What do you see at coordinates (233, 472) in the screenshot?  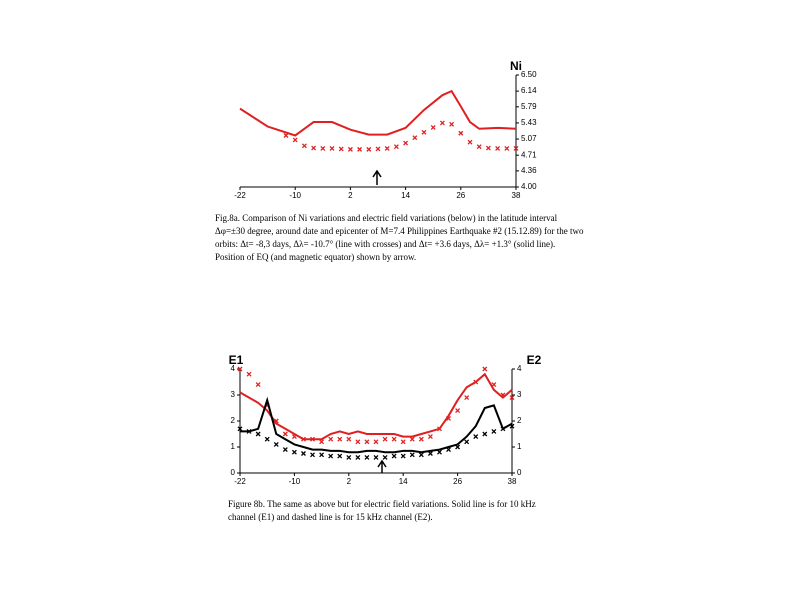 I see `y-tick-label: 0` at bounding box center [233, 472].